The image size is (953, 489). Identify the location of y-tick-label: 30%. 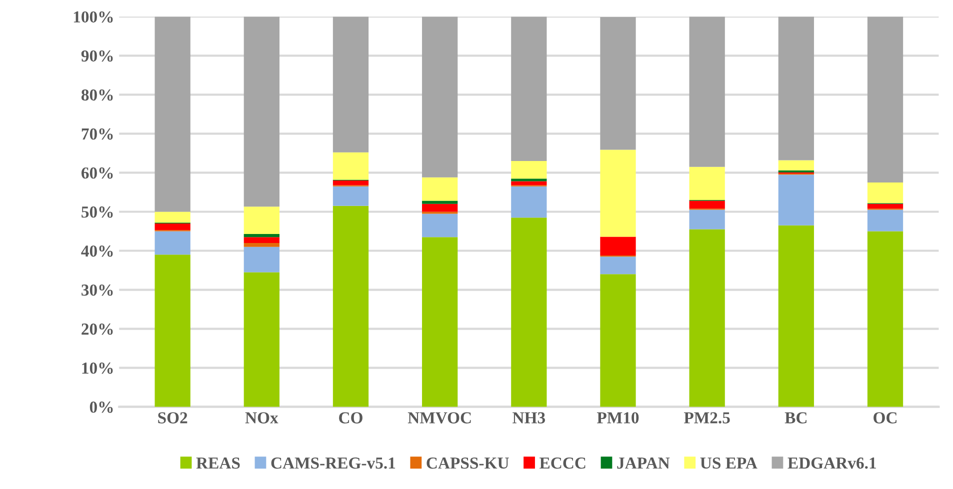
(97, 290).